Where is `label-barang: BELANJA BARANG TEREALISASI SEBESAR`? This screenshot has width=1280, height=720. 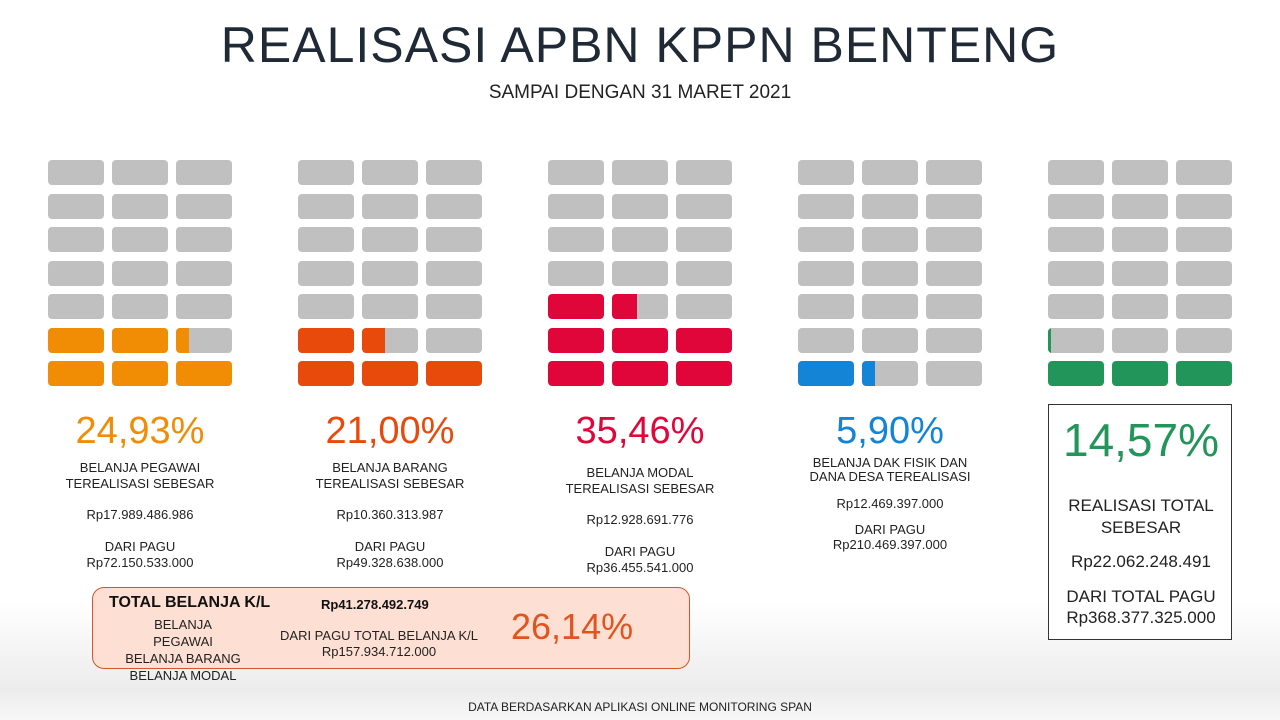
label-barang: BELANJA BARANG TEREALISASI SEBESAR is located at coordinates (390, 476).